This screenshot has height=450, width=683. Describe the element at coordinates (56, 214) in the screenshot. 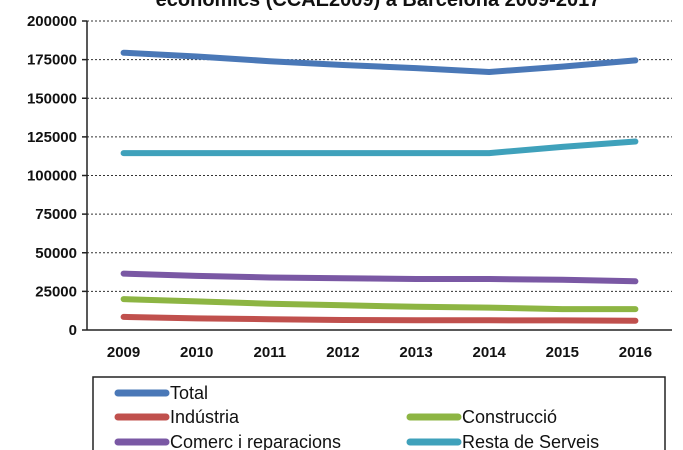

I see `y-tick-label: 75000` at that location.